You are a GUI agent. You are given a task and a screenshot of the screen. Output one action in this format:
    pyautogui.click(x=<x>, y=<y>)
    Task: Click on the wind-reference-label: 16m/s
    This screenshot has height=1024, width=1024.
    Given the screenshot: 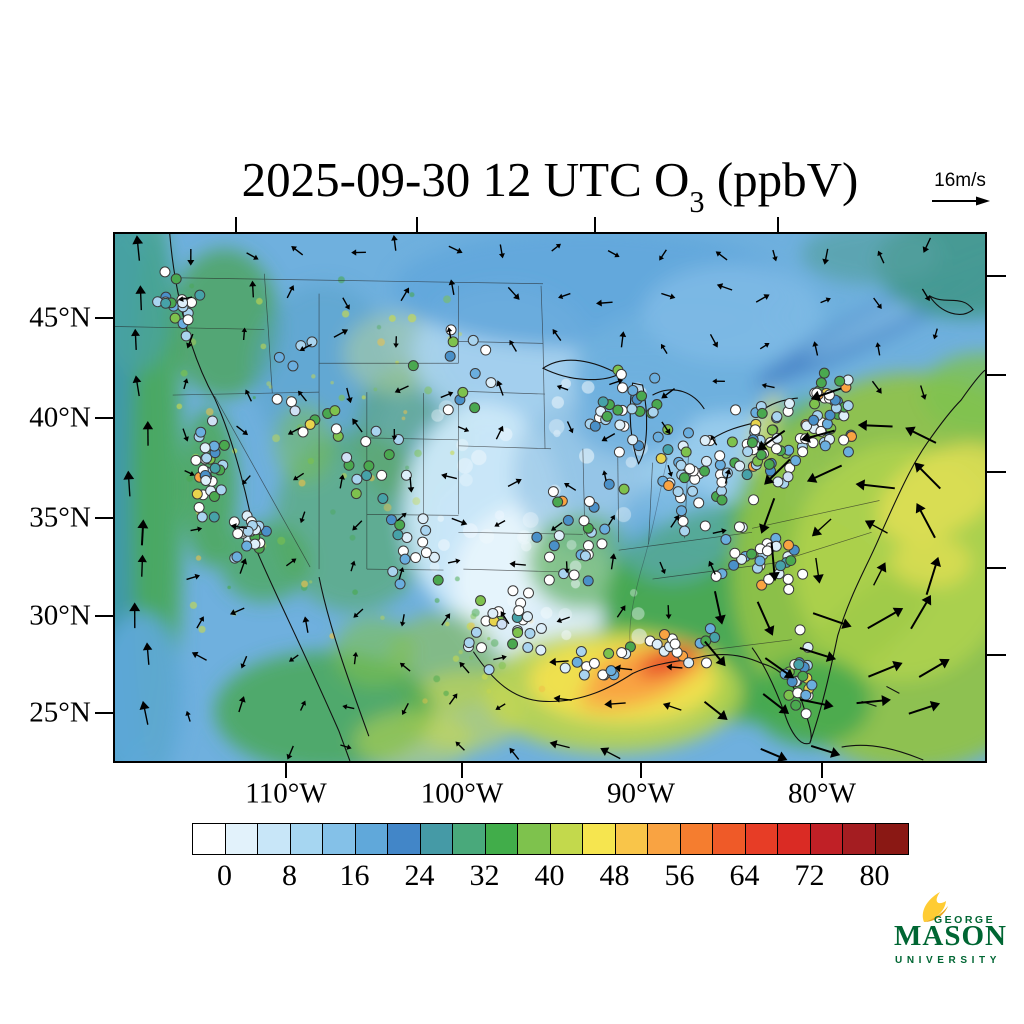 What is the action you would take?
    pyautogui.click(x=960, y=180)
    